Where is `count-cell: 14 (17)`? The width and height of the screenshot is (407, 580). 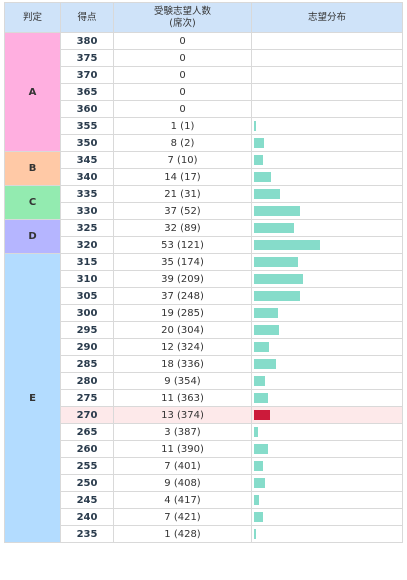 count-cell: 14 (17) is located at coordinates (182, 177).